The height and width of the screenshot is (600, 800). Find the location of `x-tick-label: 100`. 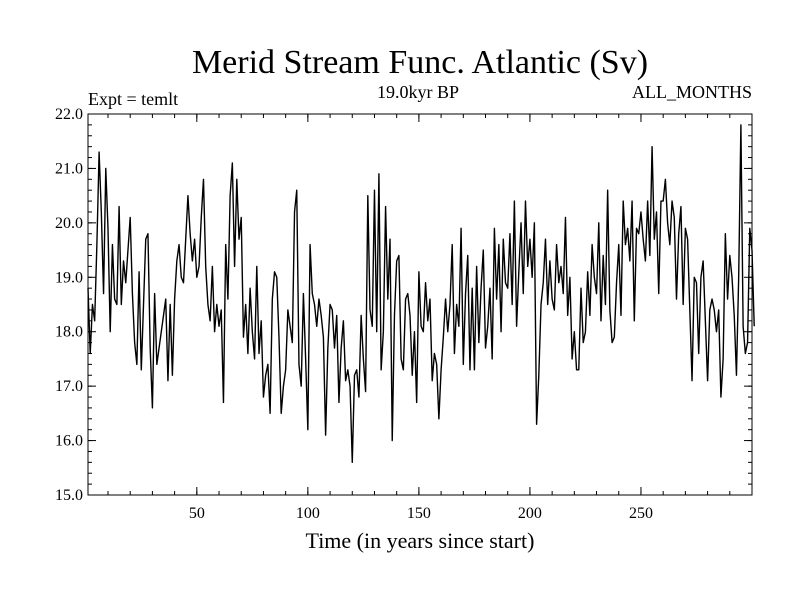

x-tick-label: 100 is located at coordinates (308, 513).